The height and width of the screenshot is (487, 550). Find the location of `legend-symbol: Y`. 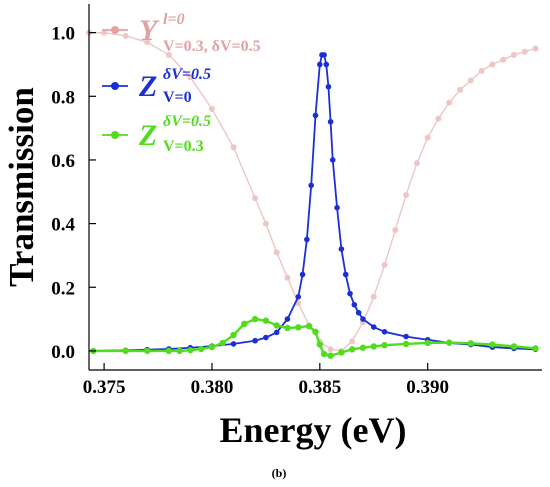

legend-symbol: Y is located at coordinates (149, 30).